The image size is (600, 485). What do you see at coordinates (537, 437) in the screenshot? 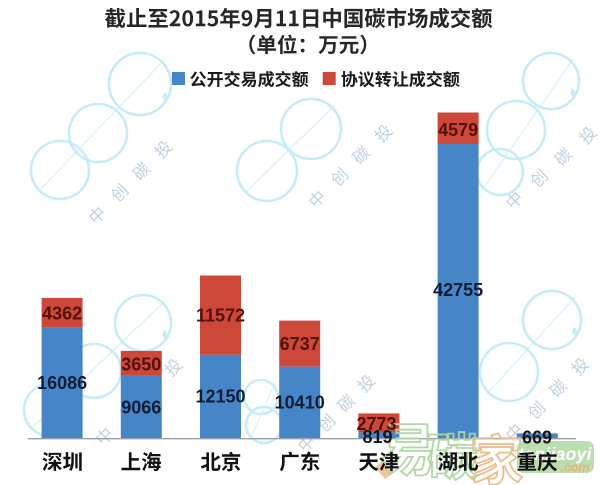
I see `svg-text: 669` at bounding box center [537, 437].